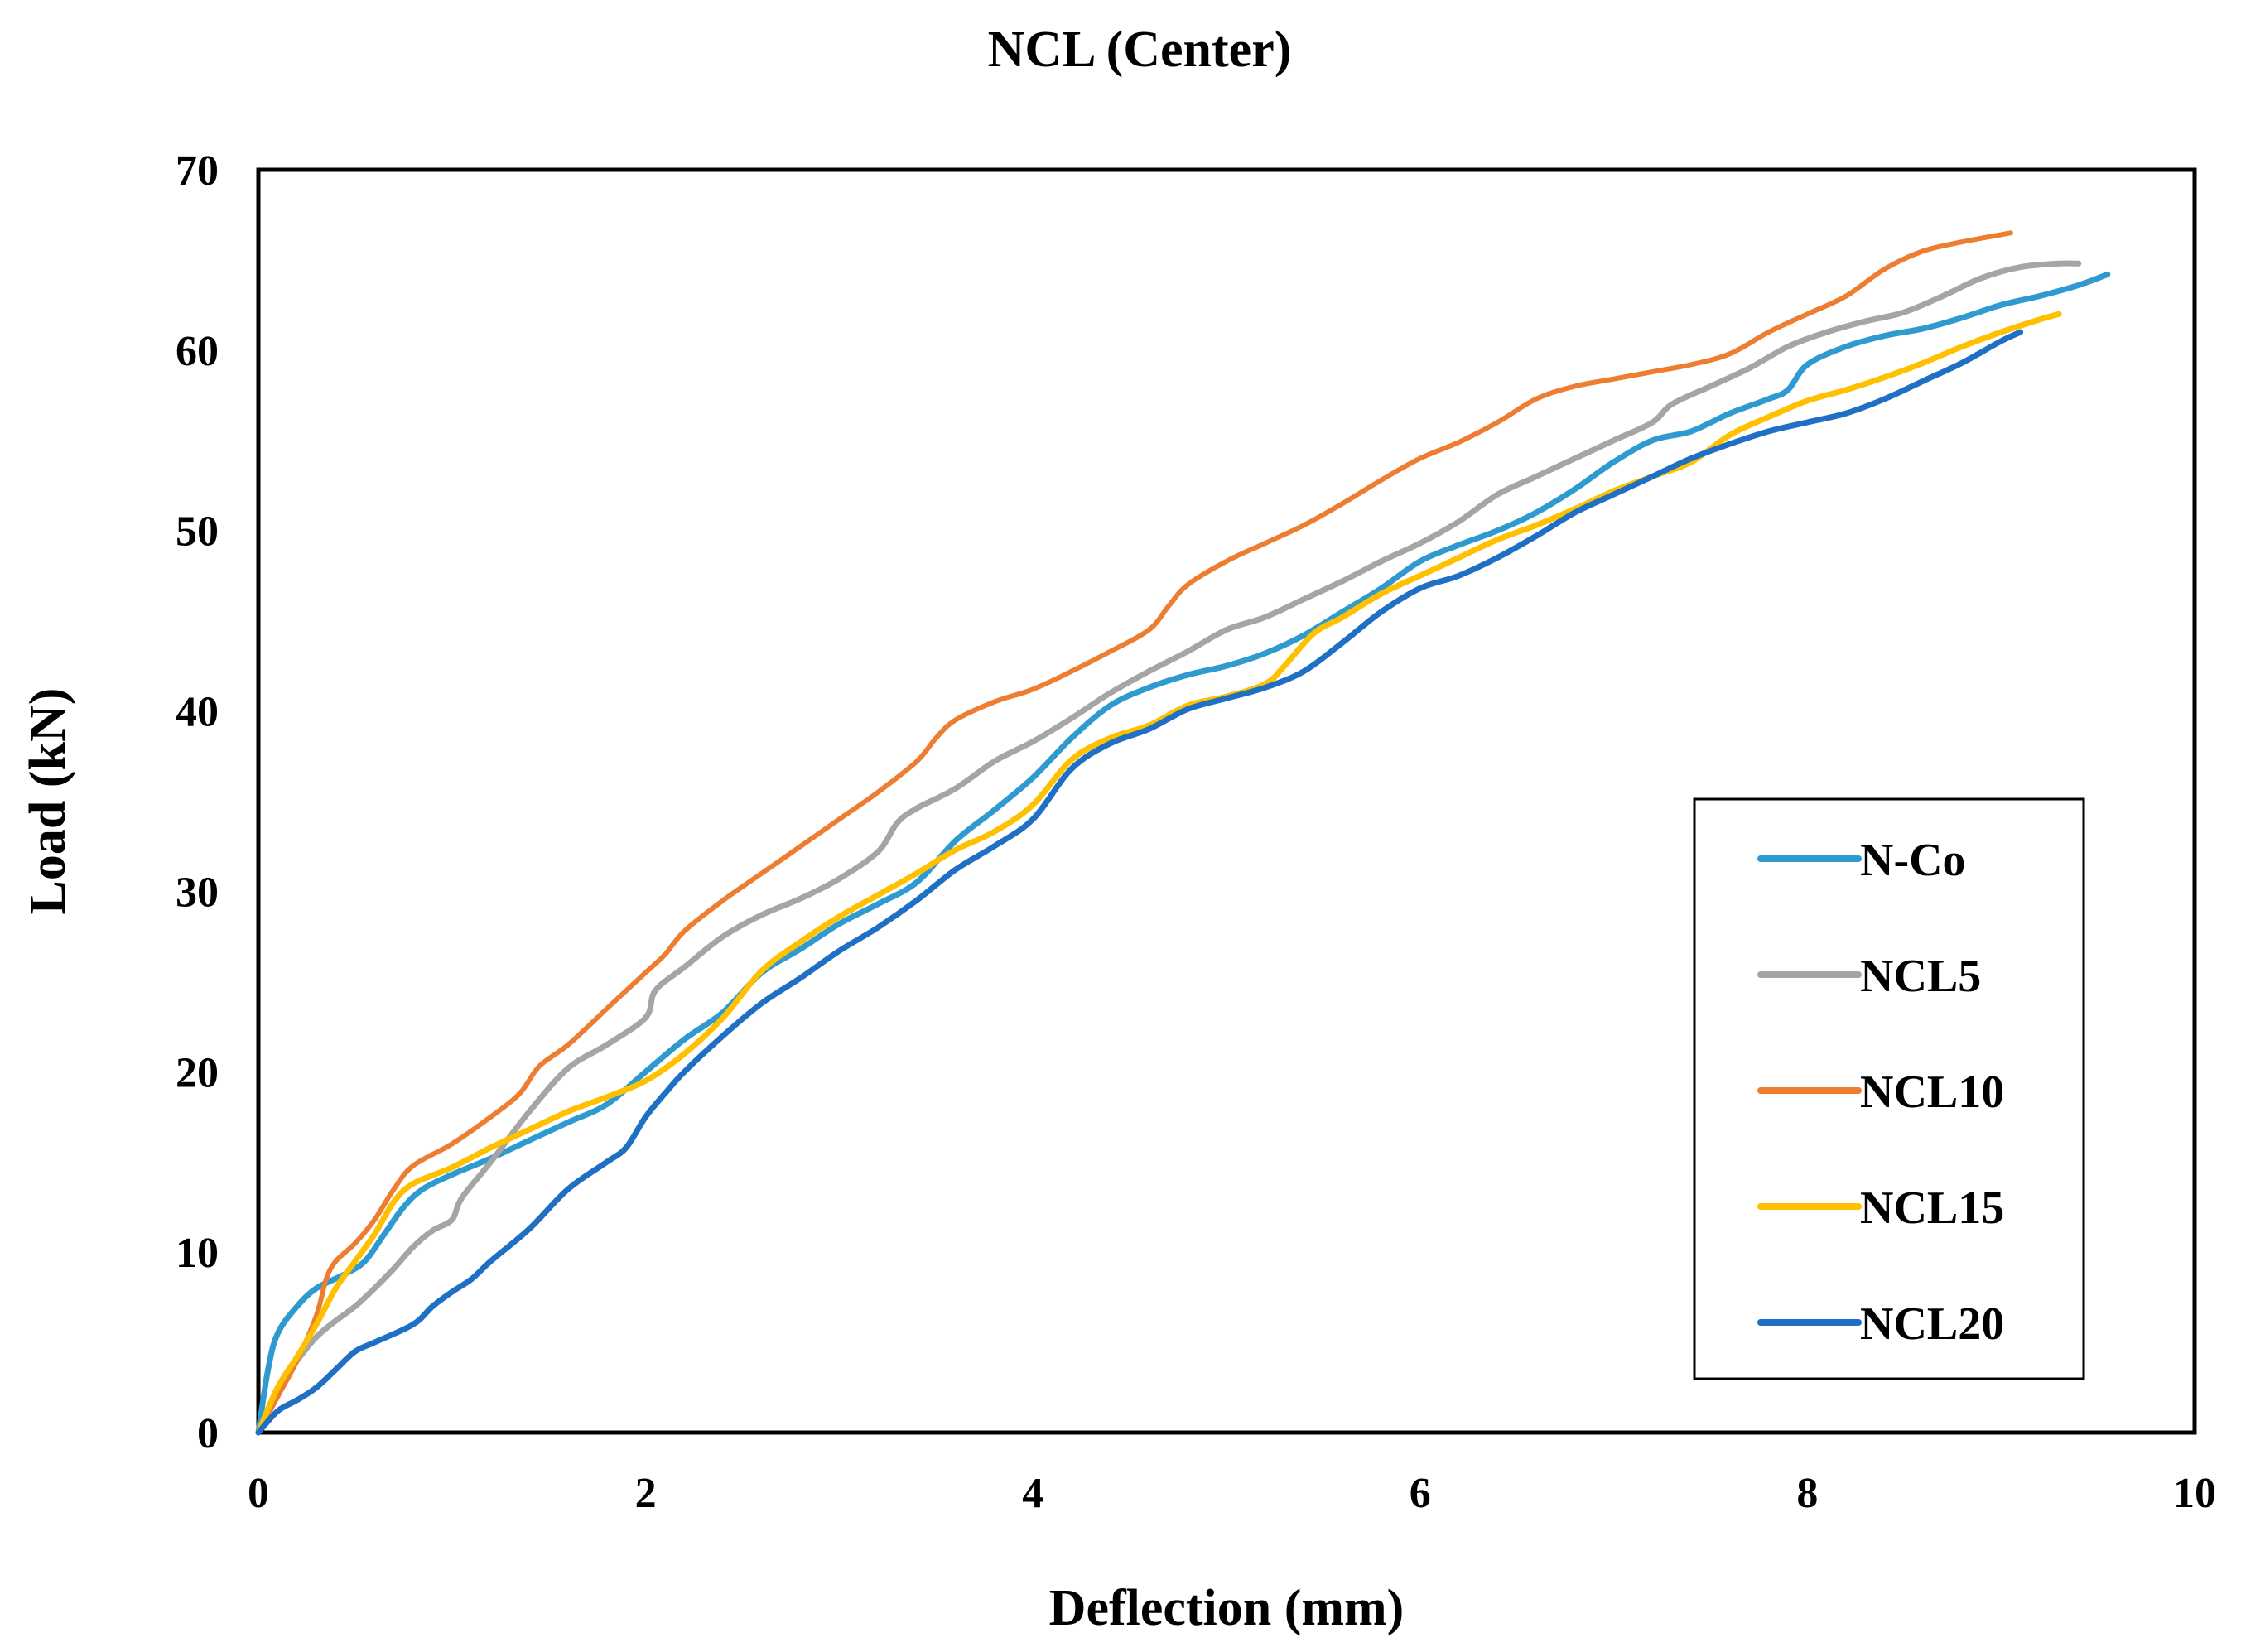 The image size is (2241, 1652). I want to click on x-tick-label: 4, so click(1032, 1493).